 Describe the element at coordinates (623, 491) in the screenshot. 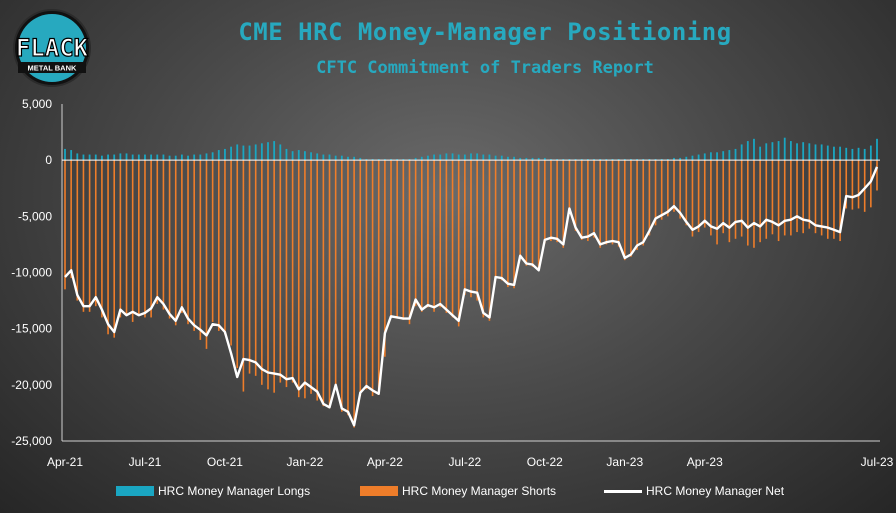

I see `legend-net-swatch` at that location.